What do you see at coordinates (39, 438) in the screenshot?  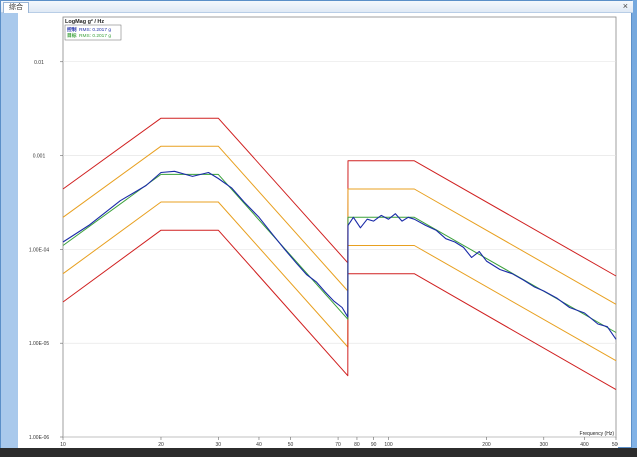 I see `y-tick-label: 1.00E-06` at bounding box center [39, 438].